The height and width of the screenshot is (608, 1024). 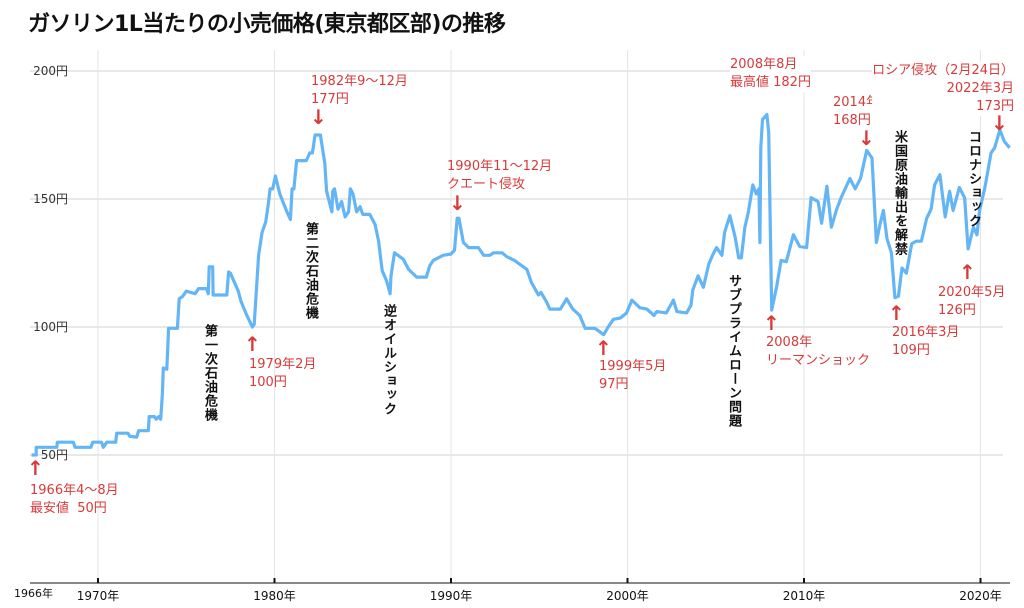 What do you see at coordinates (274, 596) in the screenshot?
I see `x-tick-label: 1980年` at bounding box center [274, 596].